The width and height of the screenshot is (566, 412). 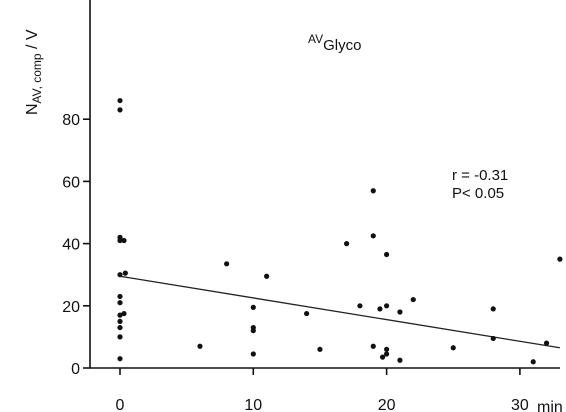 I want to click on x-tick-label: 0, so click(x=120, y=404).